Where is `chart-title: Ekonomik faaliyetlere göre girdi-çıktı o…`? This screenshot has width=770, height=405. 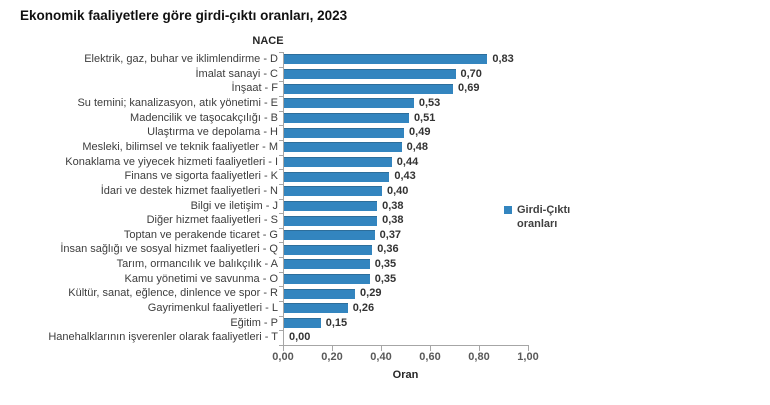
chart-title: Ekonomik faaliyetlere göre girdi-çıktı o… is located at coordinates (184, 15).